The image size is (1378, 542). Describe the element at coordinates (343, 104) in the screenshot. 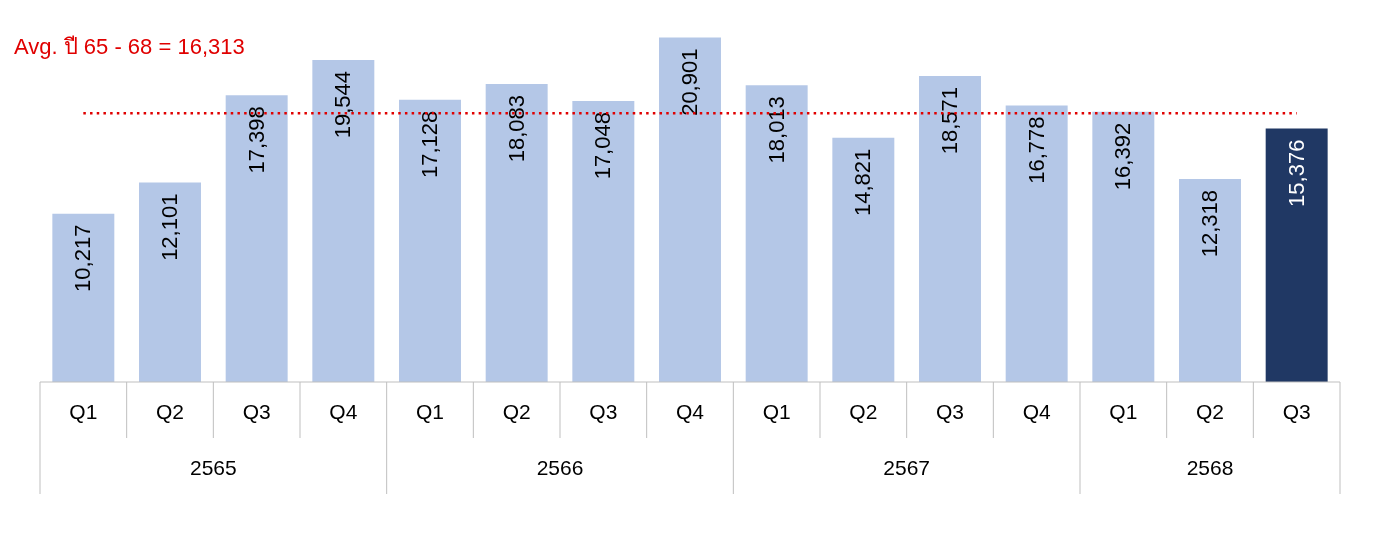

I see `data-label: 19,544` at that location.